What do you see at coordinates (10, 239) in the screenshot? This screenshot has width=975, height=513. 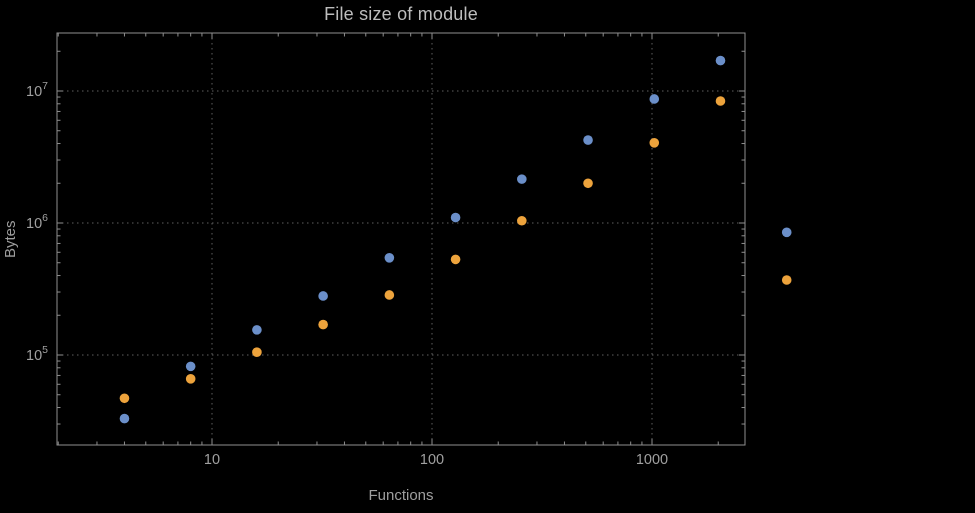 I see `y-axis-label: Bytes` at bounding box center [10, 239].